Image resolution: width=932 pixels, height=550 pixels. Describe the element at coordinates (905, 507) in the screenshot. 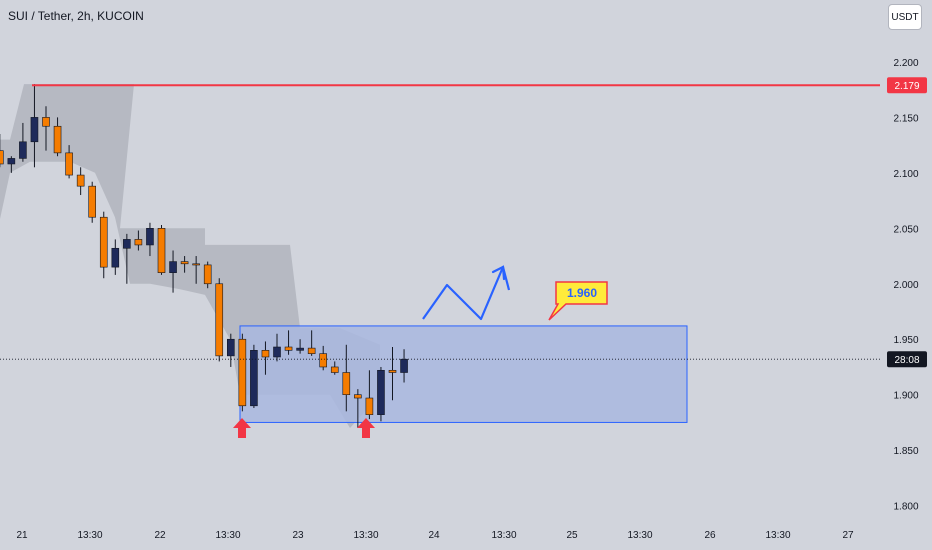

I see `y-tick-label: 1.800` at that location.